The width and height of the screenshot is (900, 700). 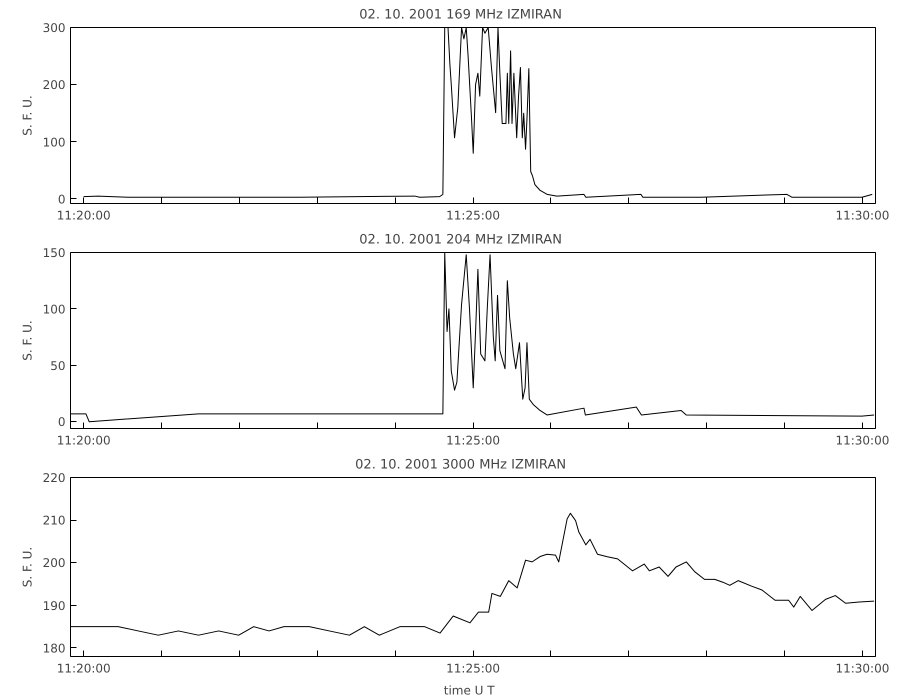 What do you see at coordinates (54, 521) in the screenshot?
I see `y-tick-label: 210` at bounding box center [54, 521].